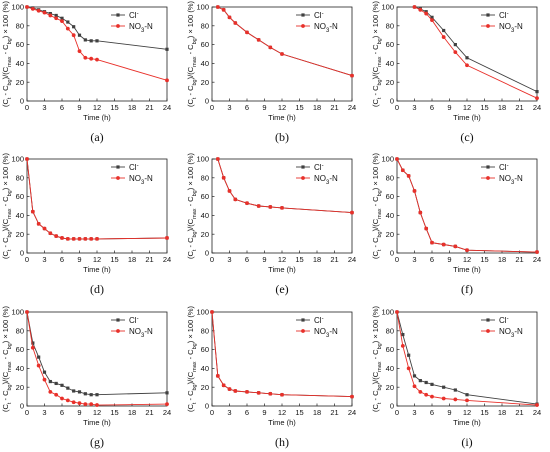 This screenshot has width=550, height=452. I want to click on x-tick-label: 21, so click(149, 412).